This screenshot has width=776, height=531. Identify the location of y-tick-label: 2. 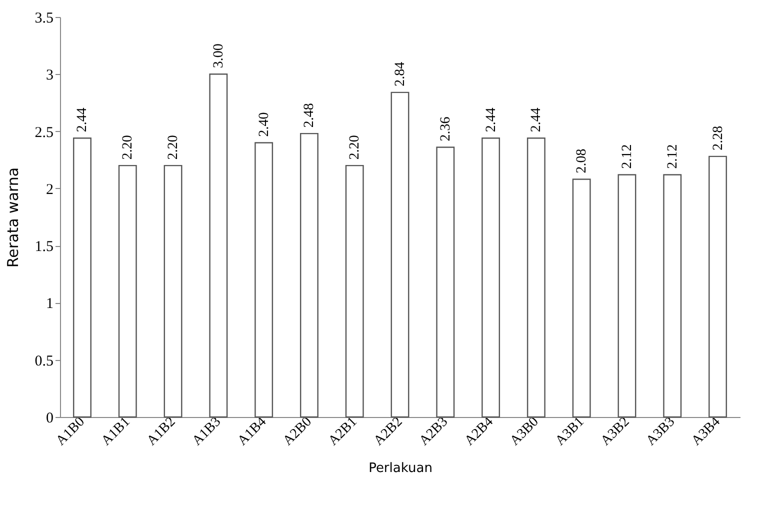
(50, 190).